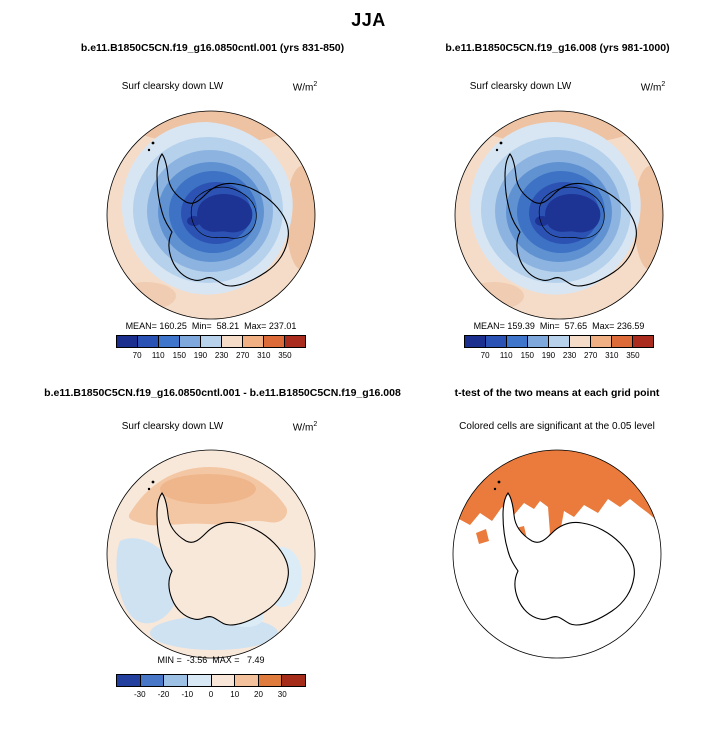 This screenshot has width=711, height=738. What do you see at coordinates (258, 694) in the screenshot?
I see `colorbar-tick: 20` at bounding box center [258, 694].